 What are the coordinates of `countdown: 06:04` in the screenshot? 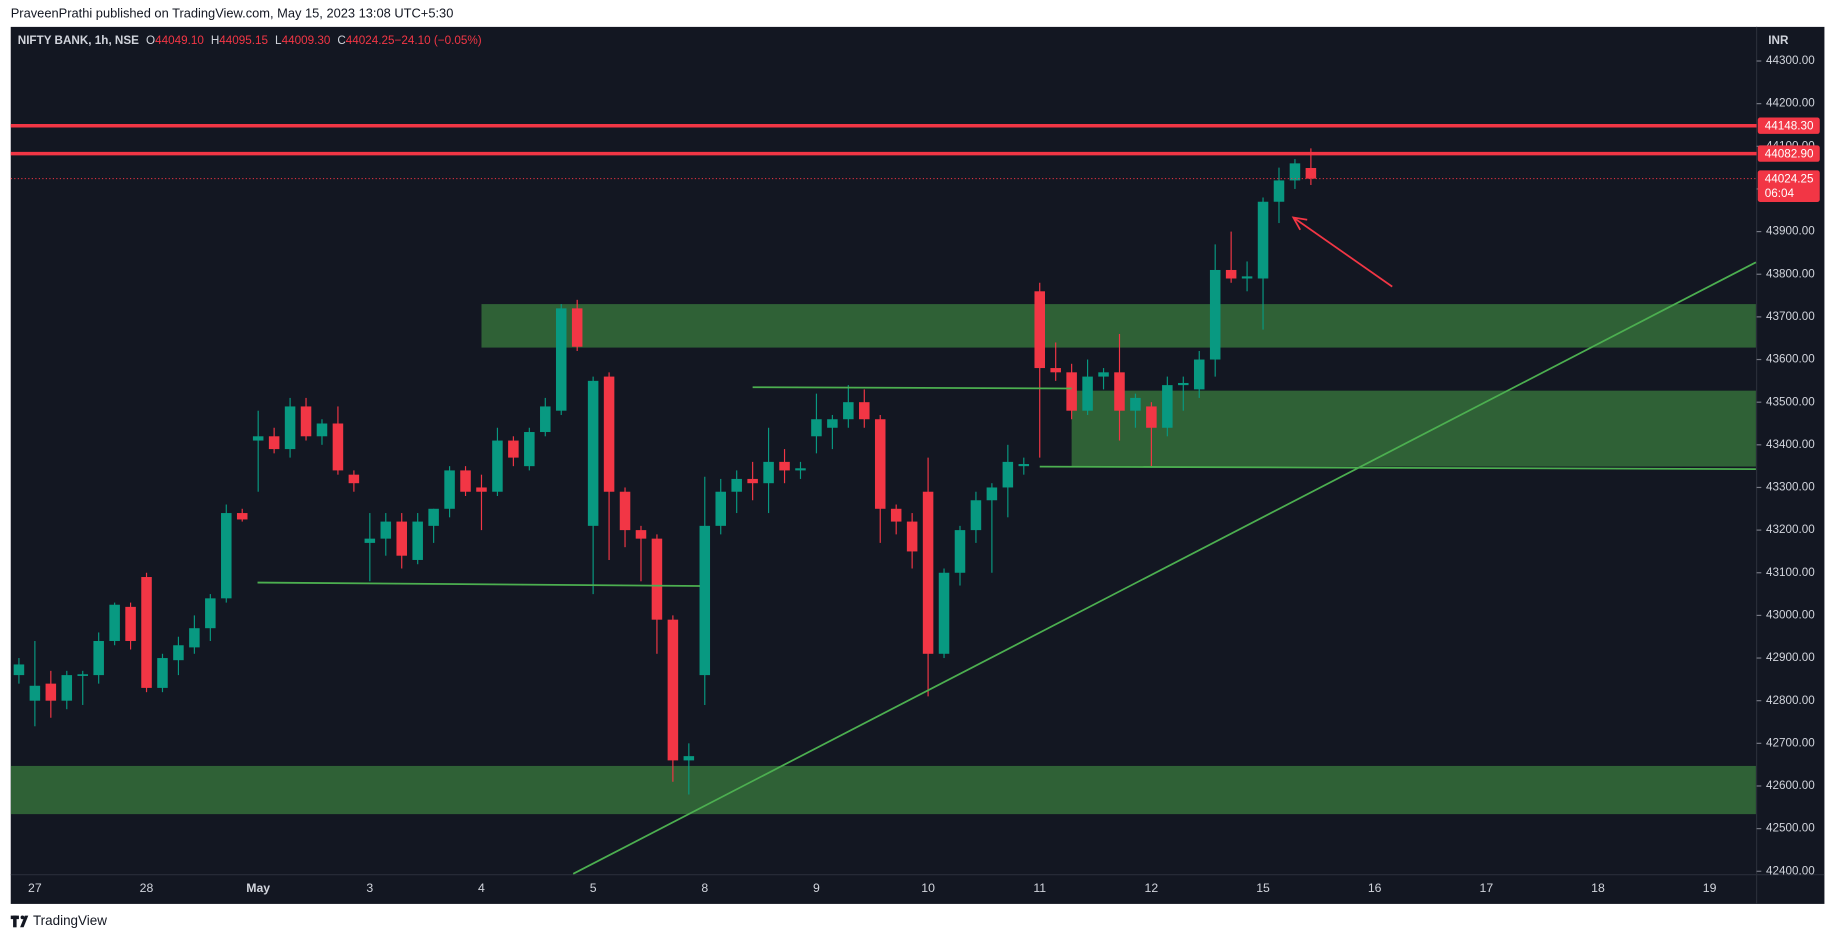 It's located at (1780, 193).